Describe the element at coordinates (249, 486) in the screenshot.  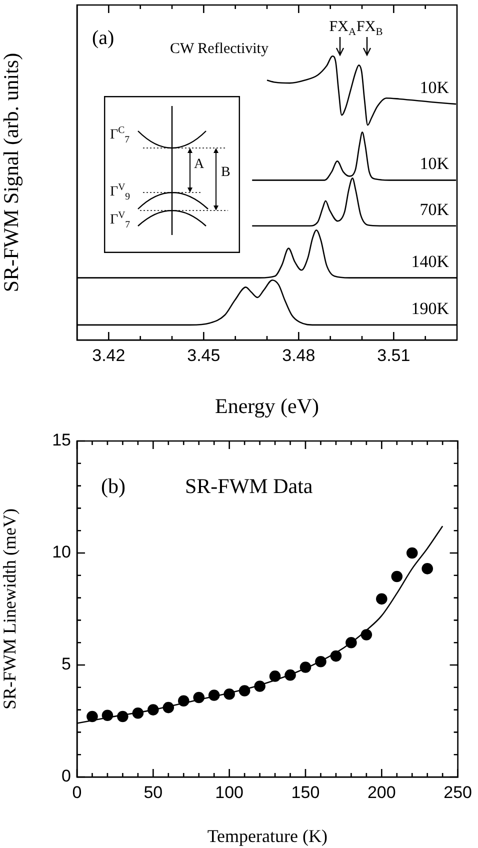
I see `annotation: SR-FWM Data` at that location.